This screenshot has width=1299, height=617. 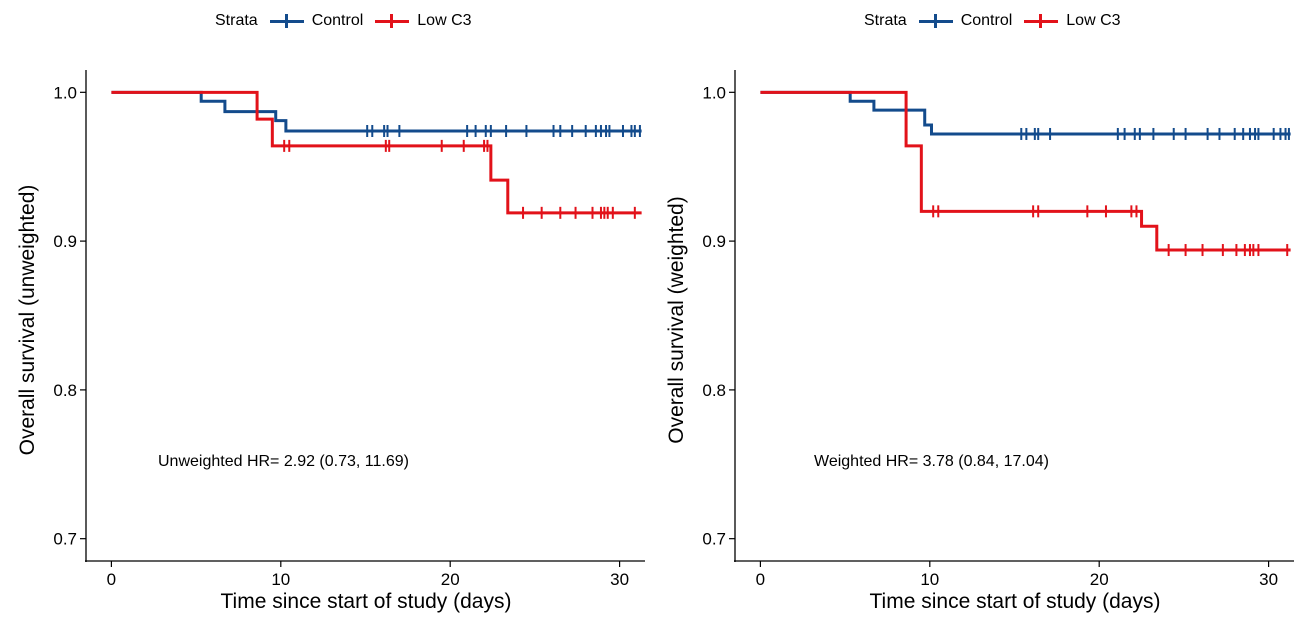 What do you see at coordinates (27, 320) in the screenshot?
I see `y-axis-label: Overall survival (unweighted)` at bounding box center [27, 320].